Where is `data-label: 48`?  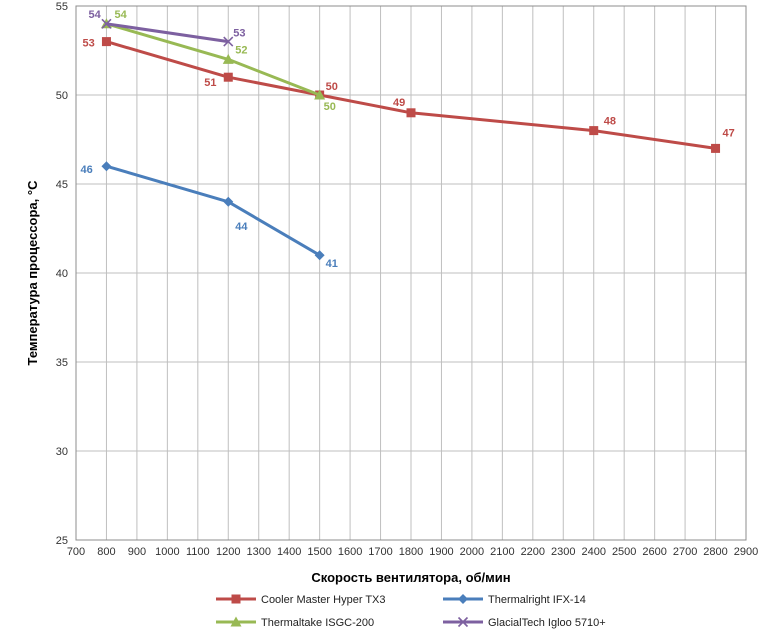 data-label: 48 is located at coordinates (610, 122).